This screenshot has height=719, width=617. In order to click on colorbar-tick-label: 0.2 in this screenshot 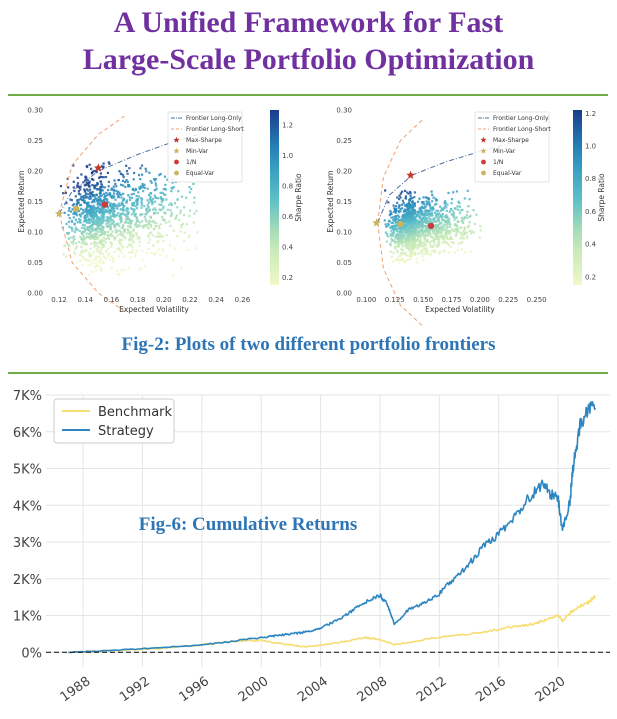, I will do `click(287, 278)`.